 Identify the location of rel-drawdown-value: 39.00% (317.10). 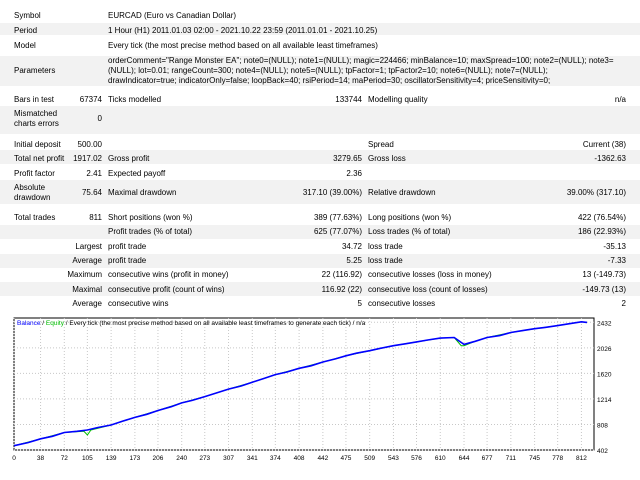
(596, 192).